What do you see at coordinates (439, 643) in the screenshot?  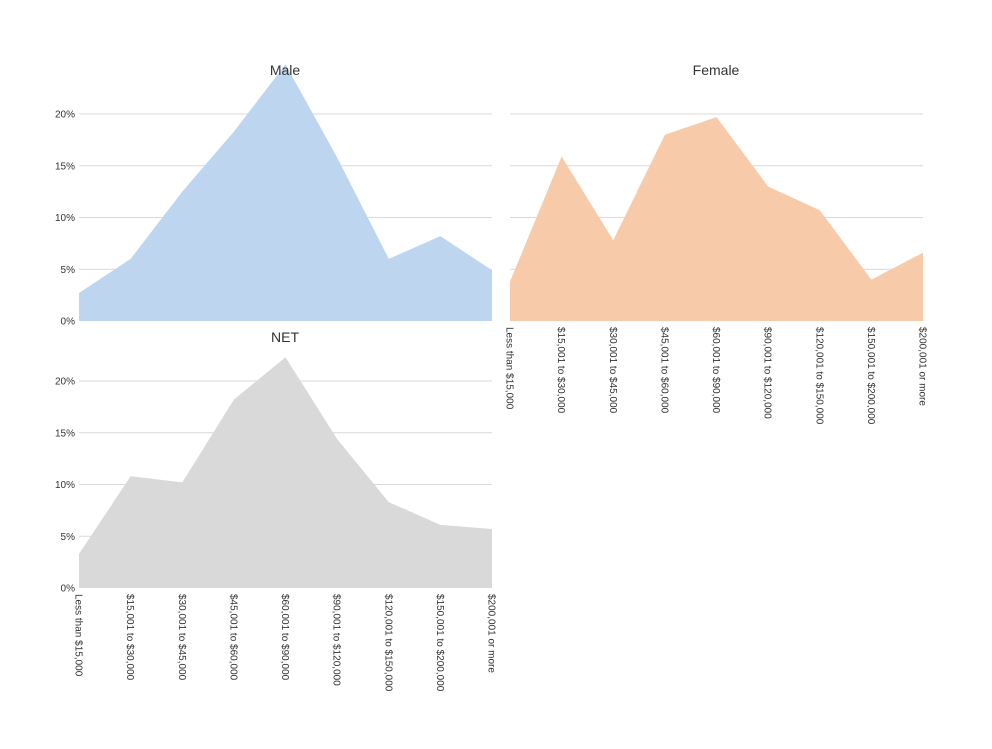 I see `x-tick-label-net-7: $150,001 to $200,000` at bounding box center [439, 643].